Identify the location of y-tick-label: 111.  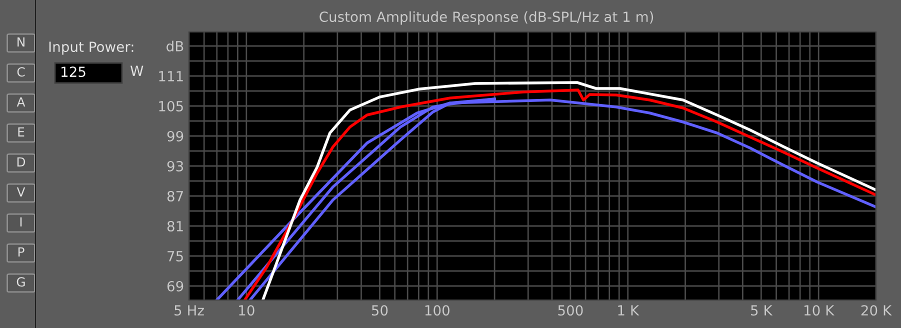
(171, 76).